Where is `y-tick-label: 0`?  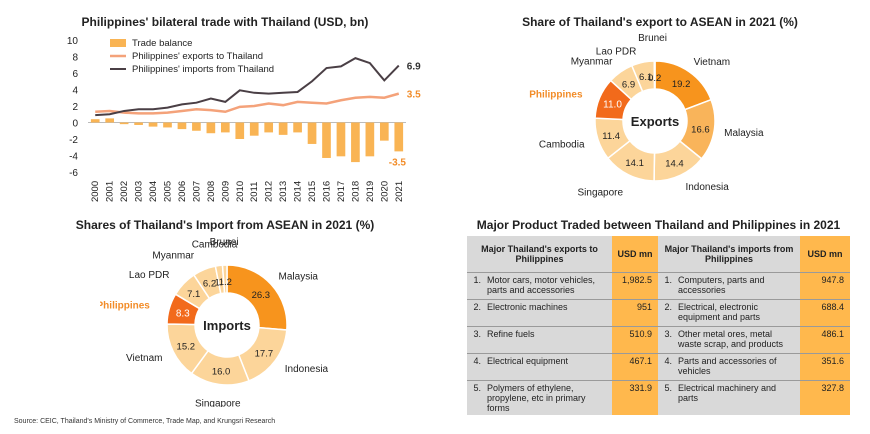 y-tick-label: 0 is located at coordinates (75, 124).